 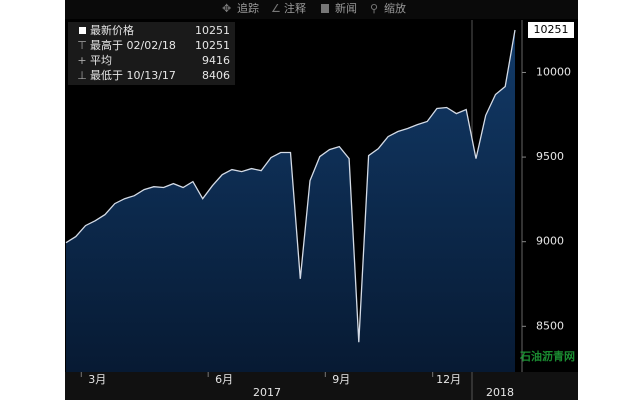 I want to click on year-label: 2018, so click(x=500, y=392).